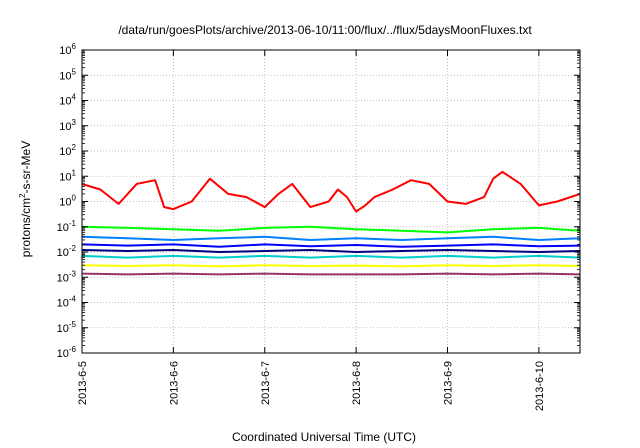 Image resolution: width=640 pixels, height=448 pixels. What do you see at coordinates (67, 226) in the screenshot?
I see `y-tick-label: 10⁻¹` at bounding box center [67, 226].